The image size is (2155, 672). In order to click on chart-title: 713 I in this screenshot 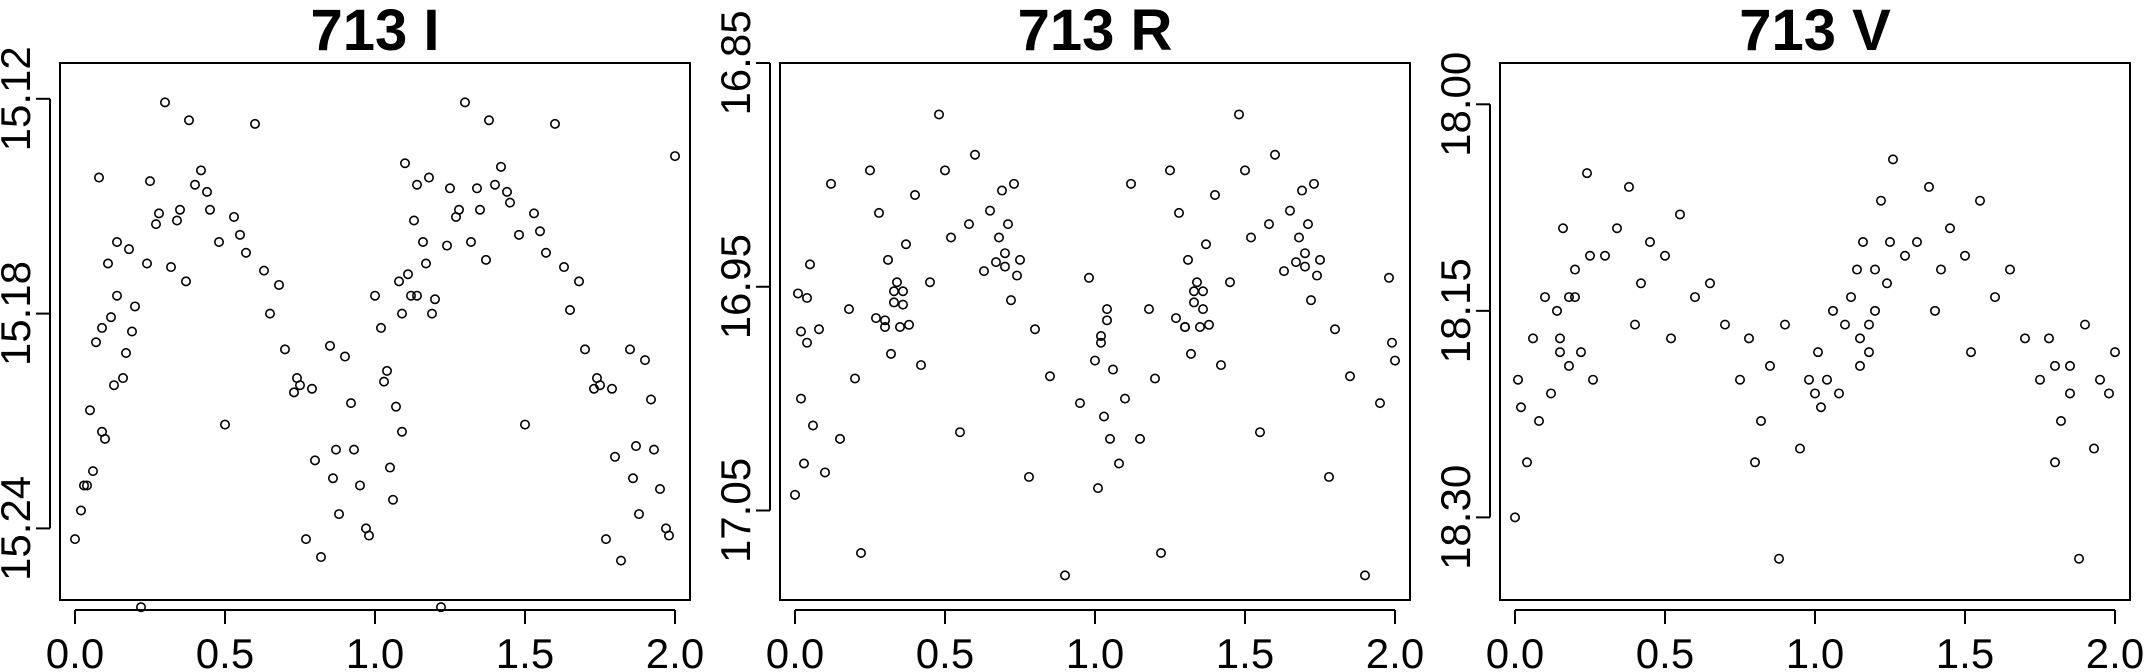, I will do `click(375, 31)`.